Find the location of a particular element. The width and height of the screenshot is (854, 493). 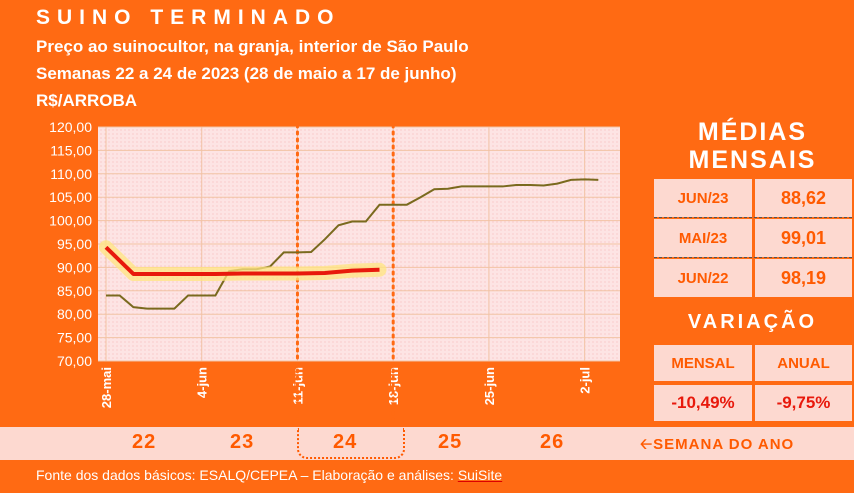

week-25: 25 is located at coordinates (450, 442).